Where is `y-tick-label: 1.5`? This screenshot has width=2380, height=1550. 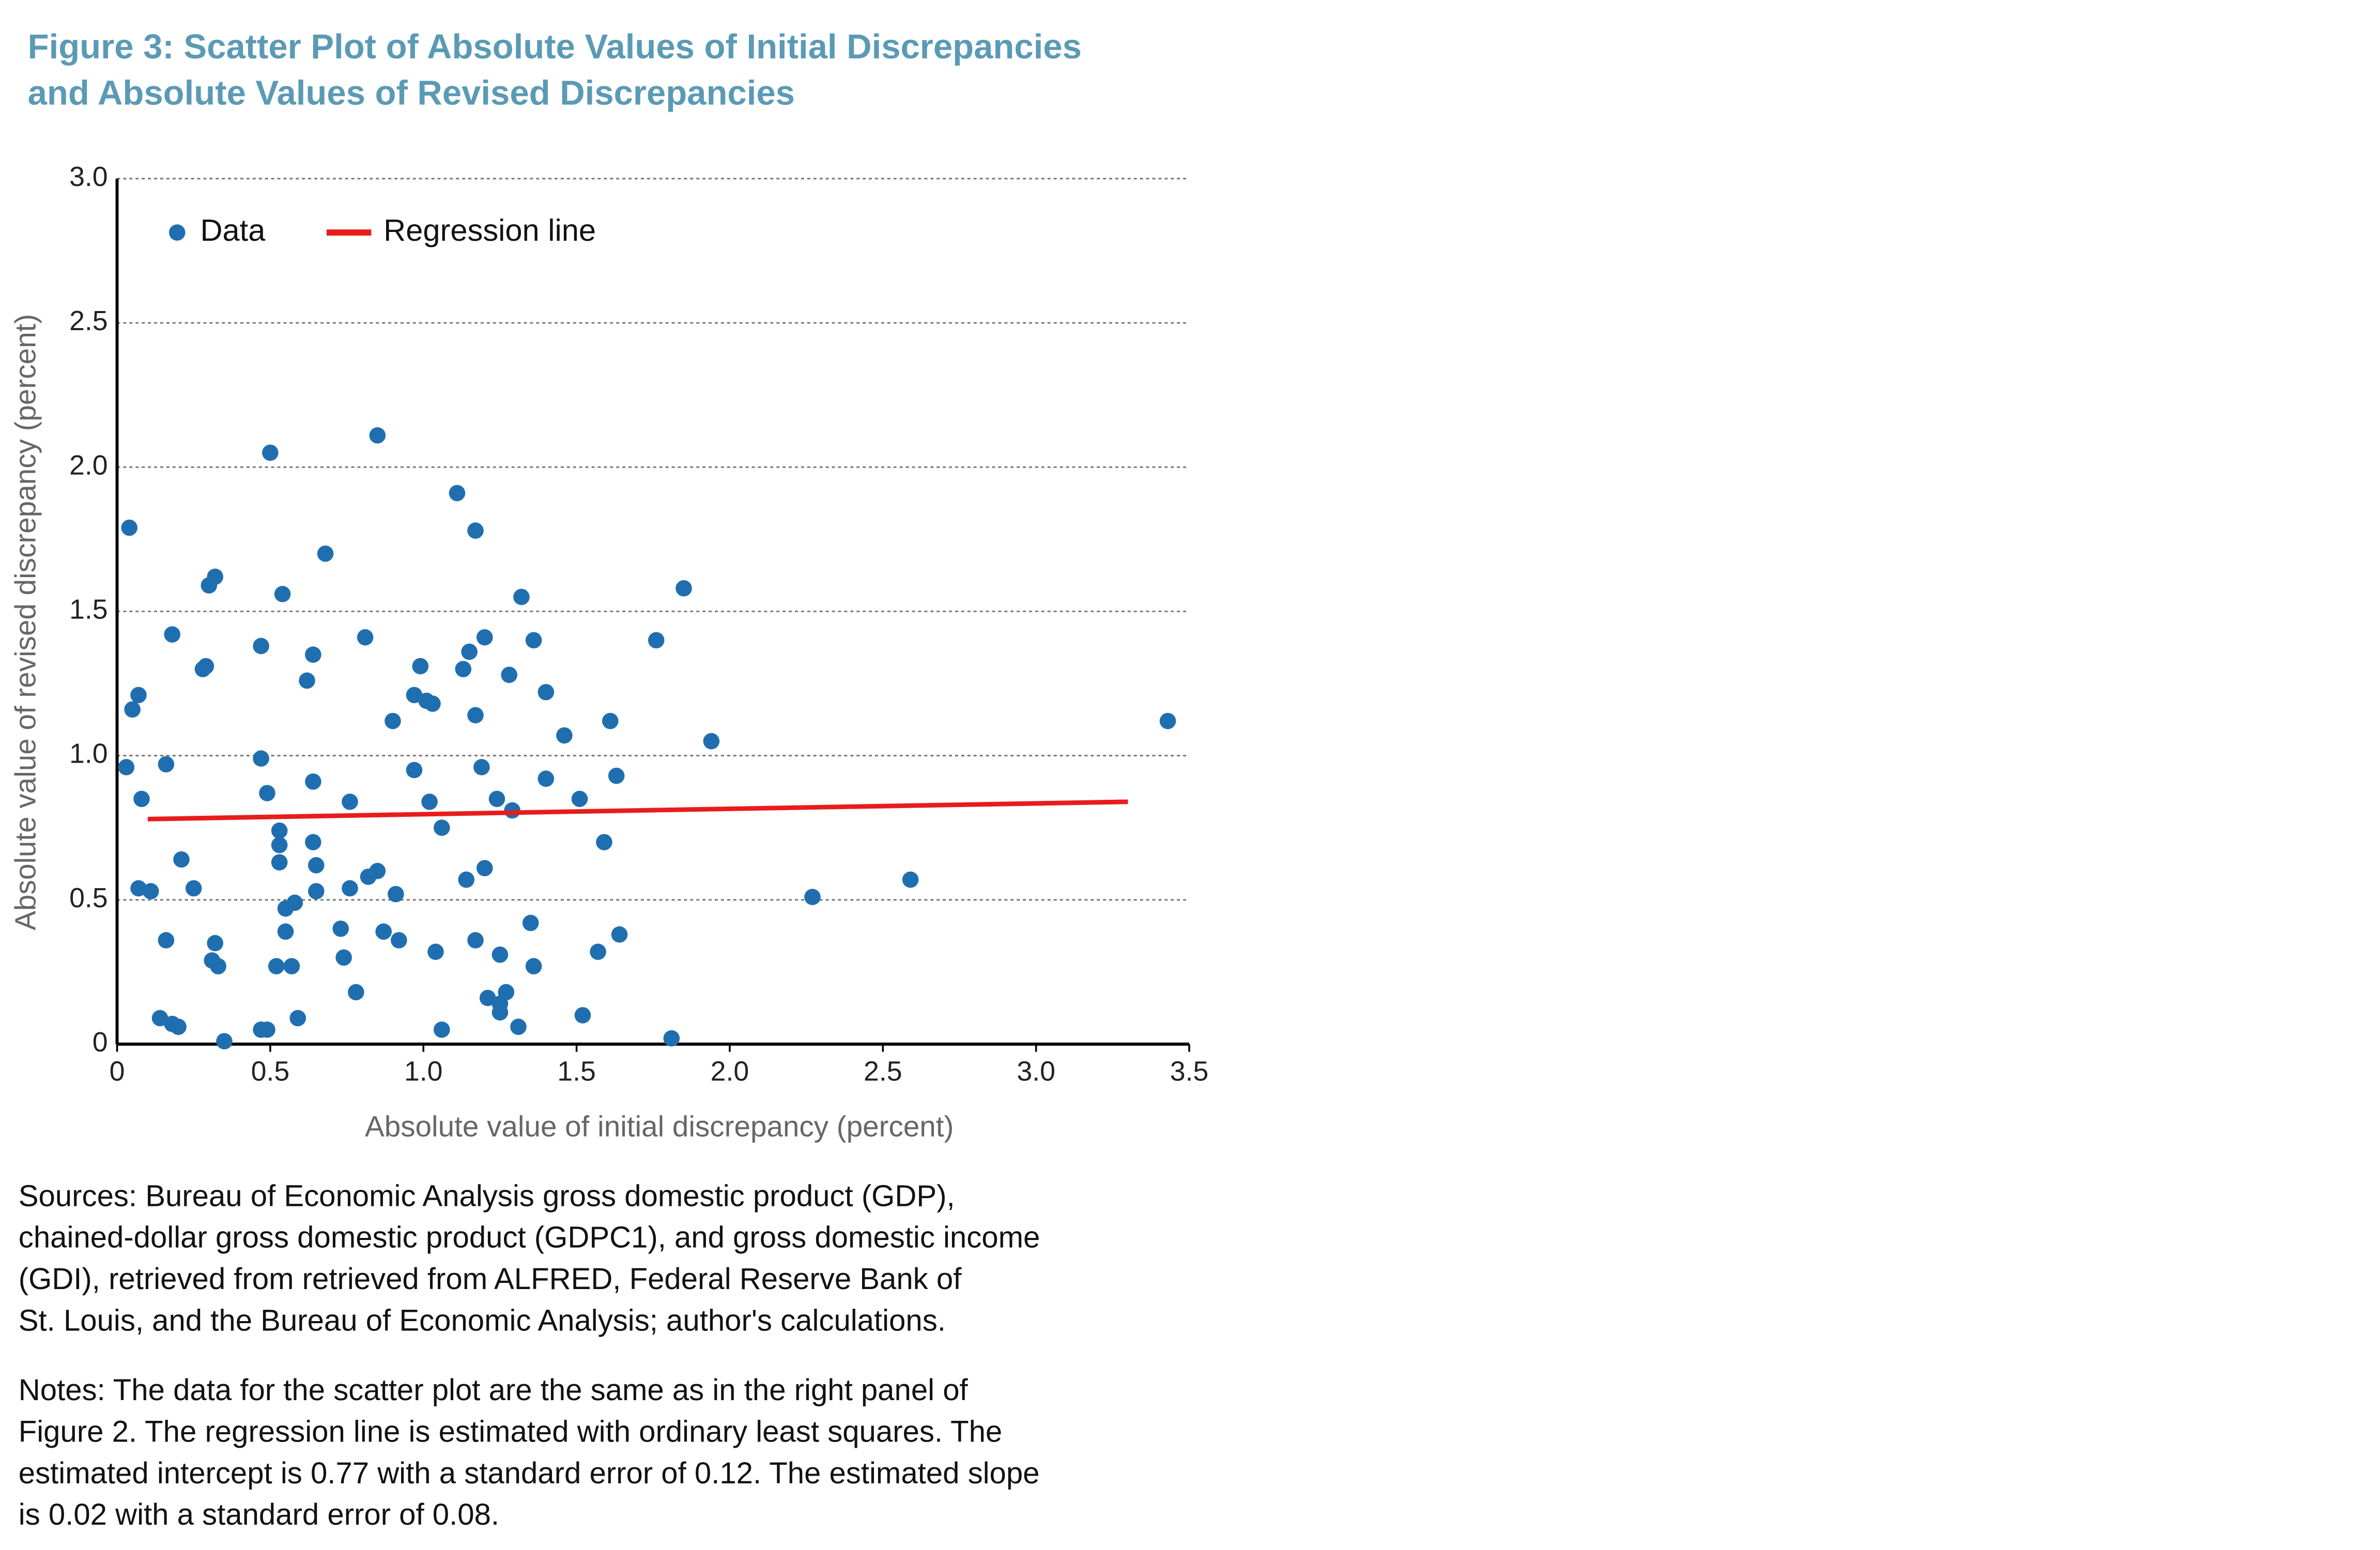 y-tick-label: 1.5 is located at coordinates (88, 610).